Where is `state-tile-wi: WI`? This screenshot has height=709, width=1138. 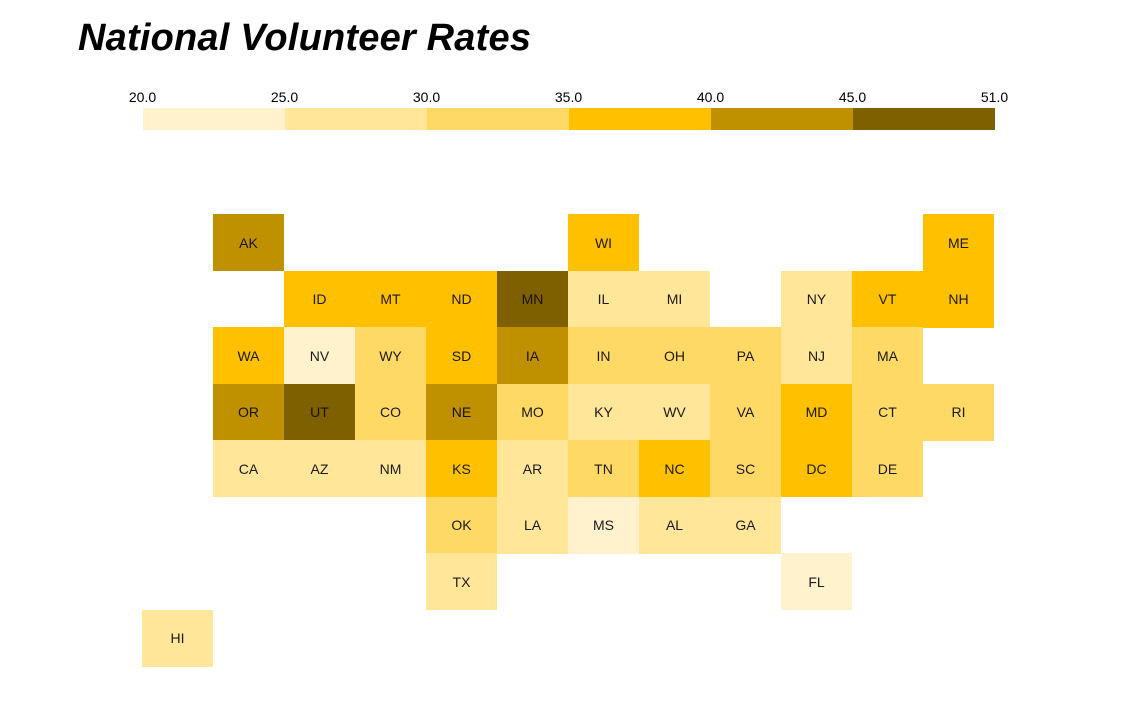 state-tile-wi: WI is located at coordinates (603, 242).